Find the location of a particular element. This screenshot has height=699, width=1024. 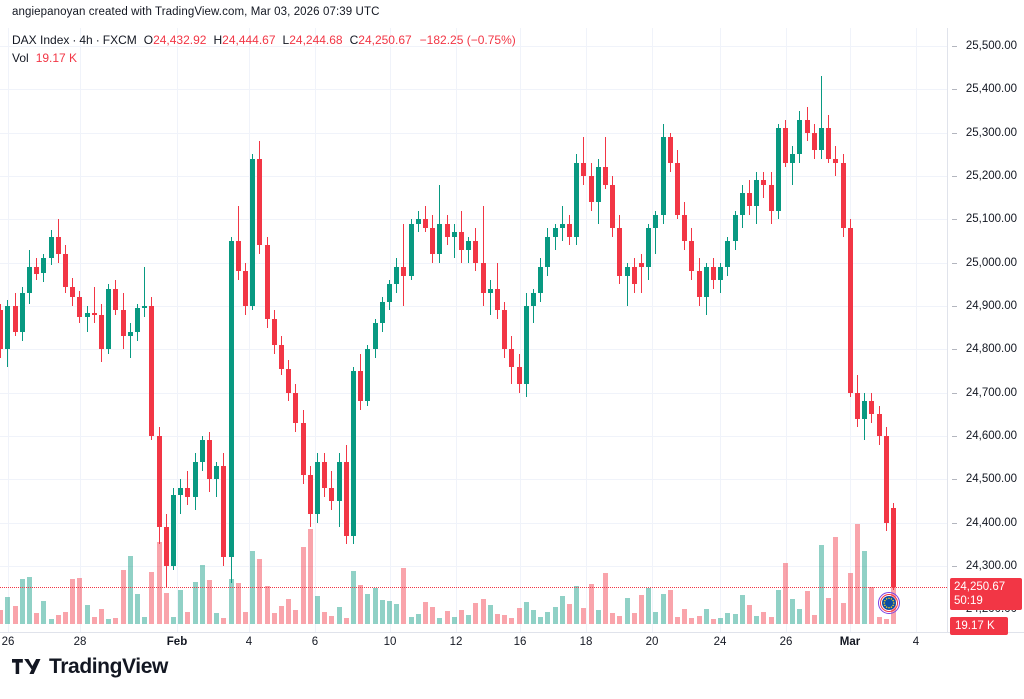

legend-interval: 4h is located at coordinates (86, 40).